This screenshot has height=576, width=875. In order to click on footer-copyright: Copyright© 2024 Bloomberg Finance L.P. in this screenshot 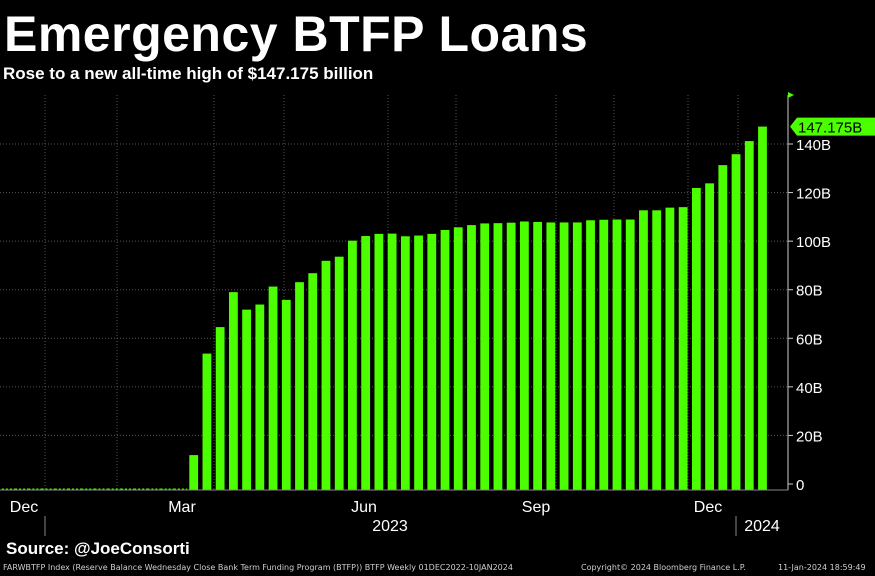, I will do `click(663, 567)`.